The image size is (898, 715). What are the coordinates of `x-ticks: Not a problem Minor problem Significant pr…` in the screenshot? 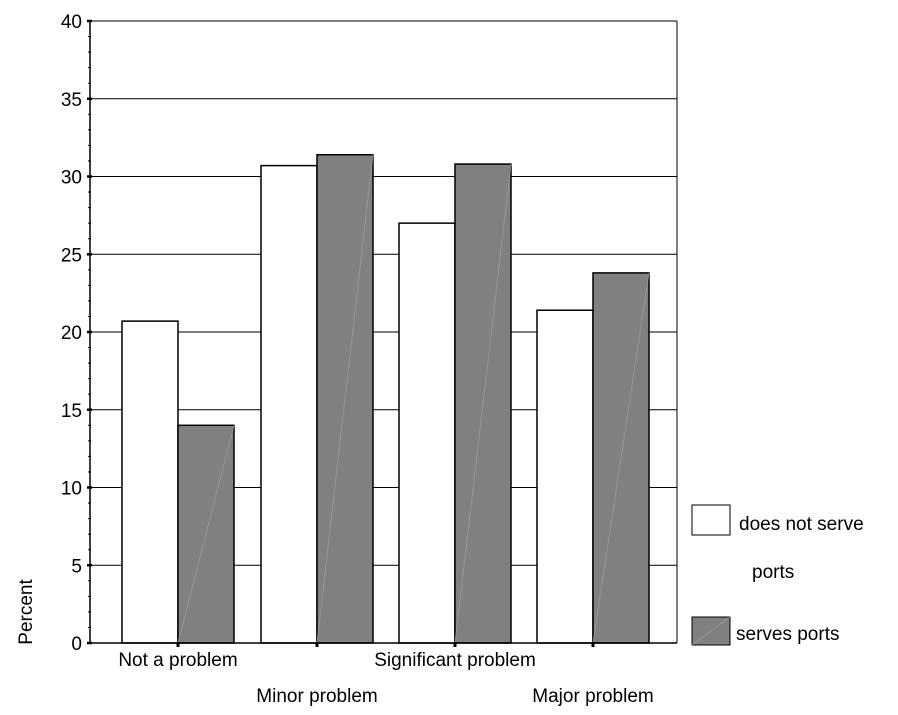 It's located at (386, 674).